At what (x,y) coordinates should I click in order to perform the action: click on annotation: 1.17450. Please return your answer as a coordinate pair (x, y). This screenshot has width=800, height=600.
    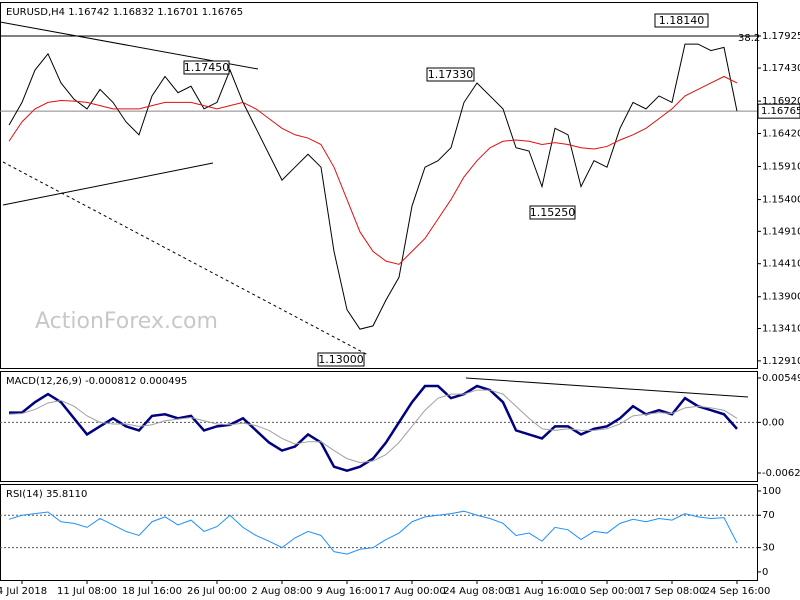
    Looking at the image, I should click on (207, 67).